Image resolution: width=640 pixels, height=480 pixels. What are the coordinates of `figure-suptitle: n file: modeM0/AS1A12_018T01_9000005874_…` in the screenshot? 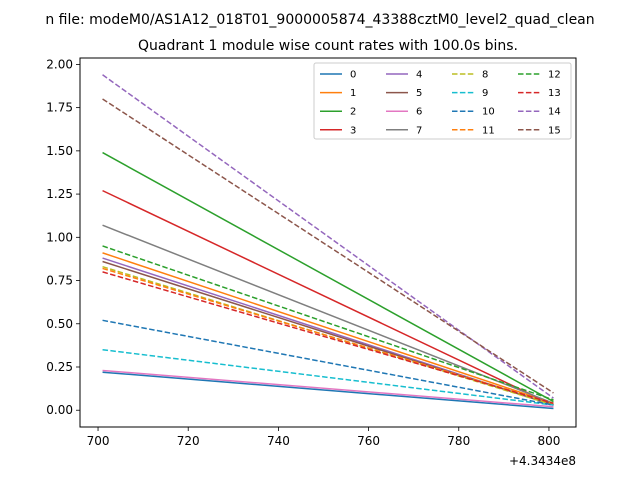 It's located at (319, 20).